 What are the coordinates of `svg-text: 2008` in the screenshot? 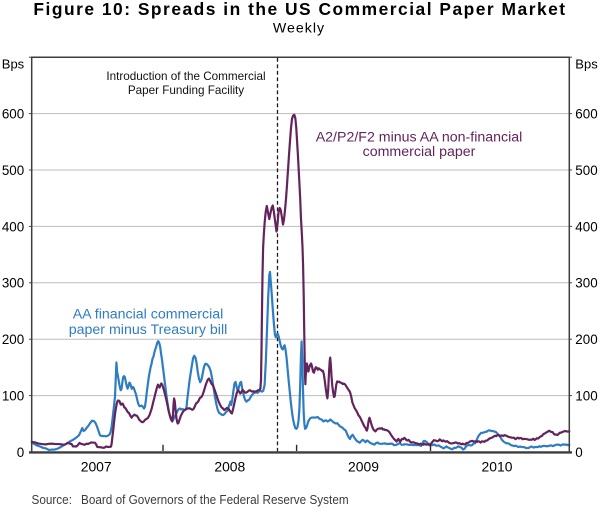 It's located at (229, 466).